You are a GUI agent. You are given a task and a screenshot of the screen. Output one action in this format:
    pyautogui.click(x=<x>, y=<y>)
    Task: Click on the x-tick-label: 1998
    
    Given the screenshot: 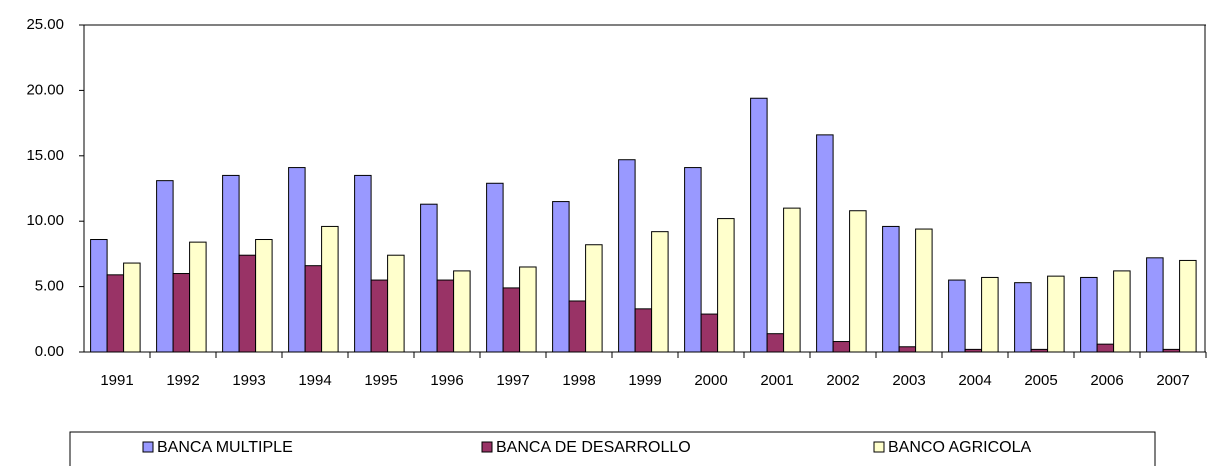 What is the action you would take?
    pyautogui.click(x=578, y=380)
    